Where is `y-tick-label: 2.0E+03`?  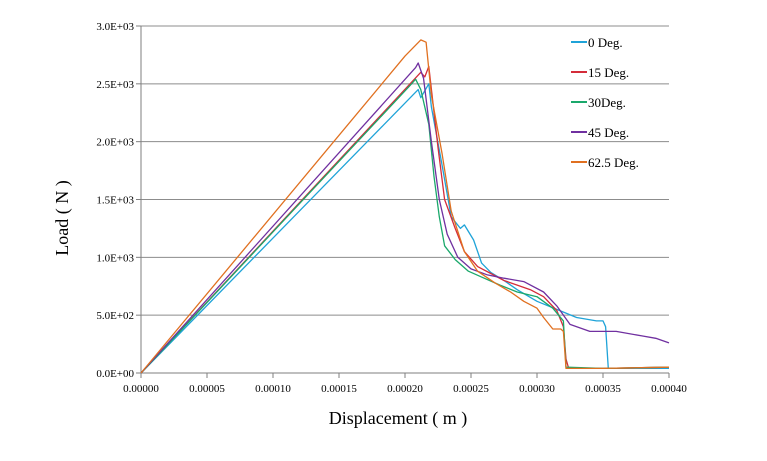 y-tick-label: 2.0E+03 is located at coordinates (115, 143).